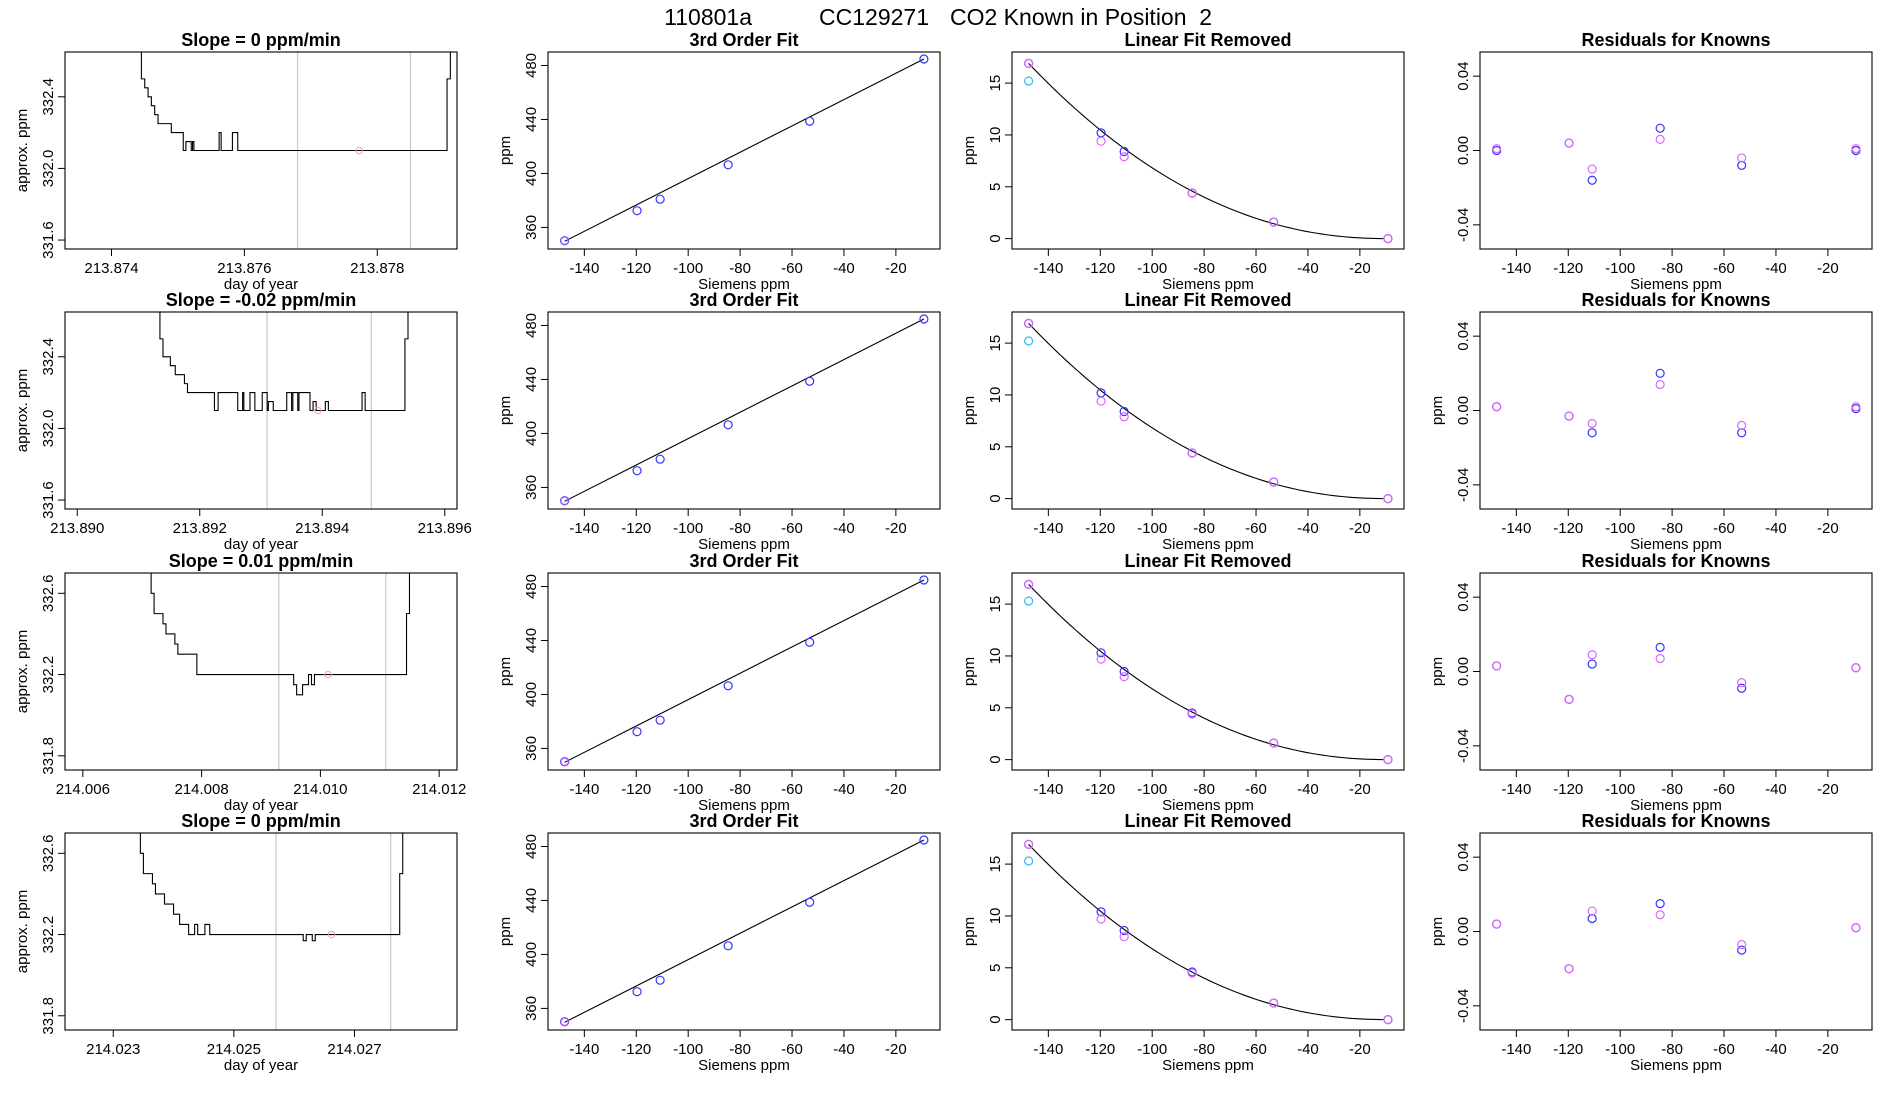  I want to click on header-description: CO2 Known in Position 2, so click(1081, 17).